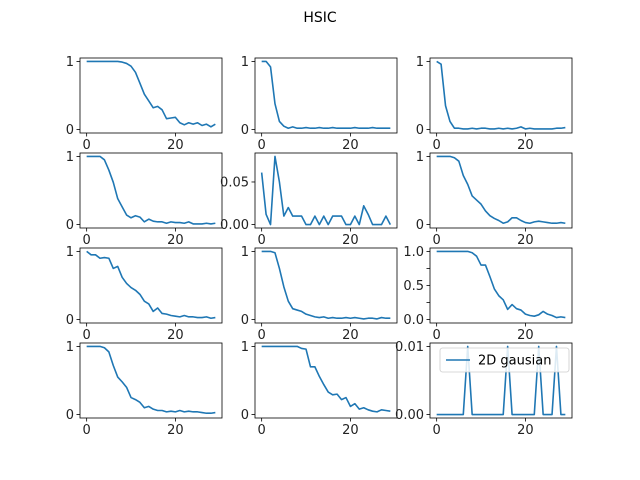 The width and height of the screenshot is (640, 480). I want to click on y-tick-label: 0.05, so click(234, 182).